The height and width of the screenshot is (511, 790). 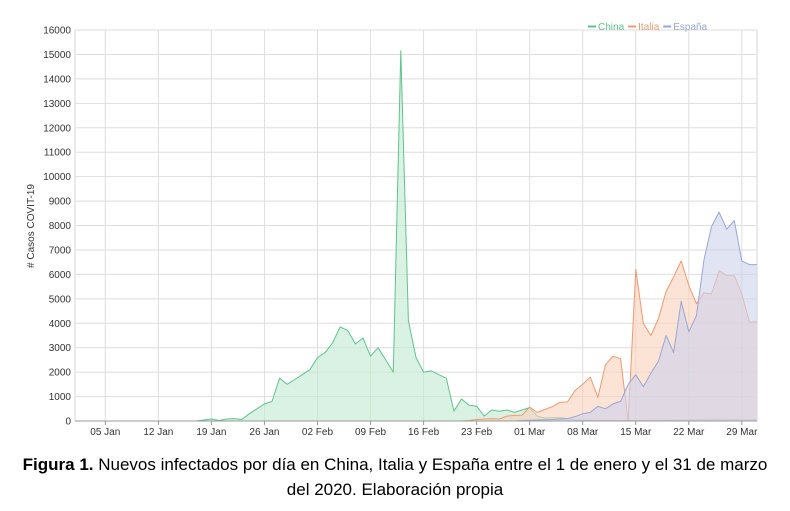 What do you see at coordinates (742, 432) in the screenshot?
I see `x-tick-label: 29 Mar` at bounding box center [742, 432].